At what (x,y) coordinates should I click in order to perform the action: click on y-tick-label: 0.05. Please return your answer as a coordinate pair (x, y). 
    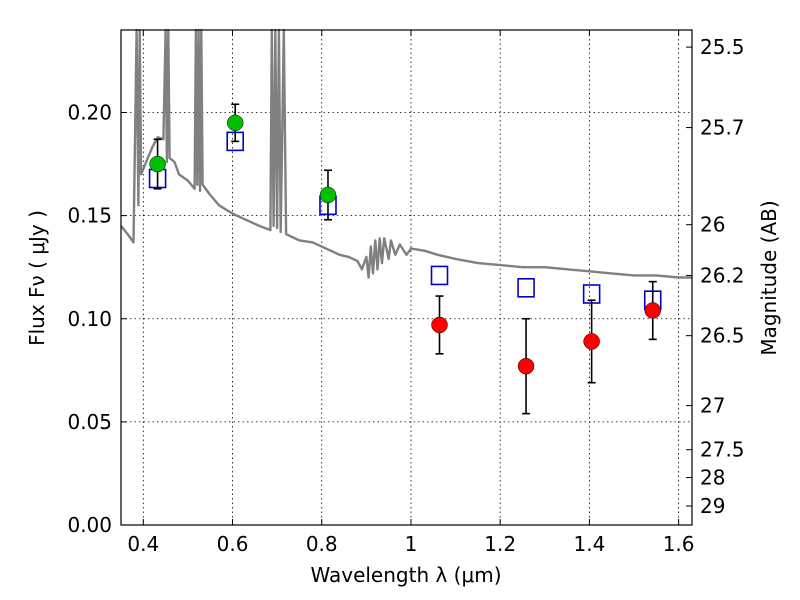
    Looking at the image, I should click on (89, 422).